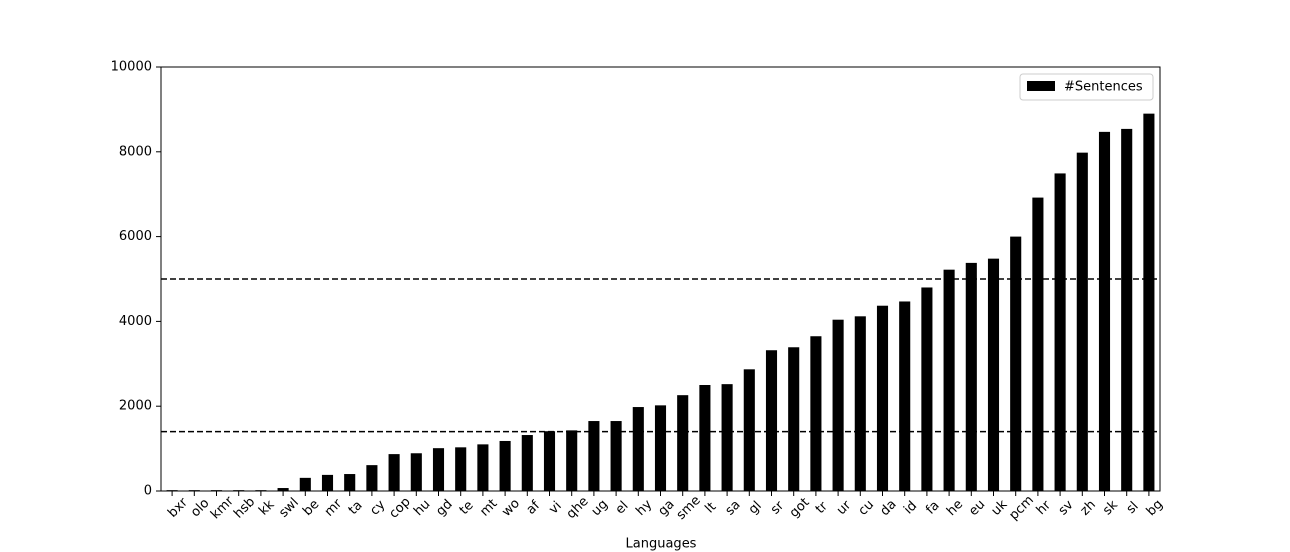 This screenshot has height=552, width=1290. What do you see at coordinates (578, 508) in the screenshot?
I see `x-tick-label: qhe` at bounding box center [578, 508].